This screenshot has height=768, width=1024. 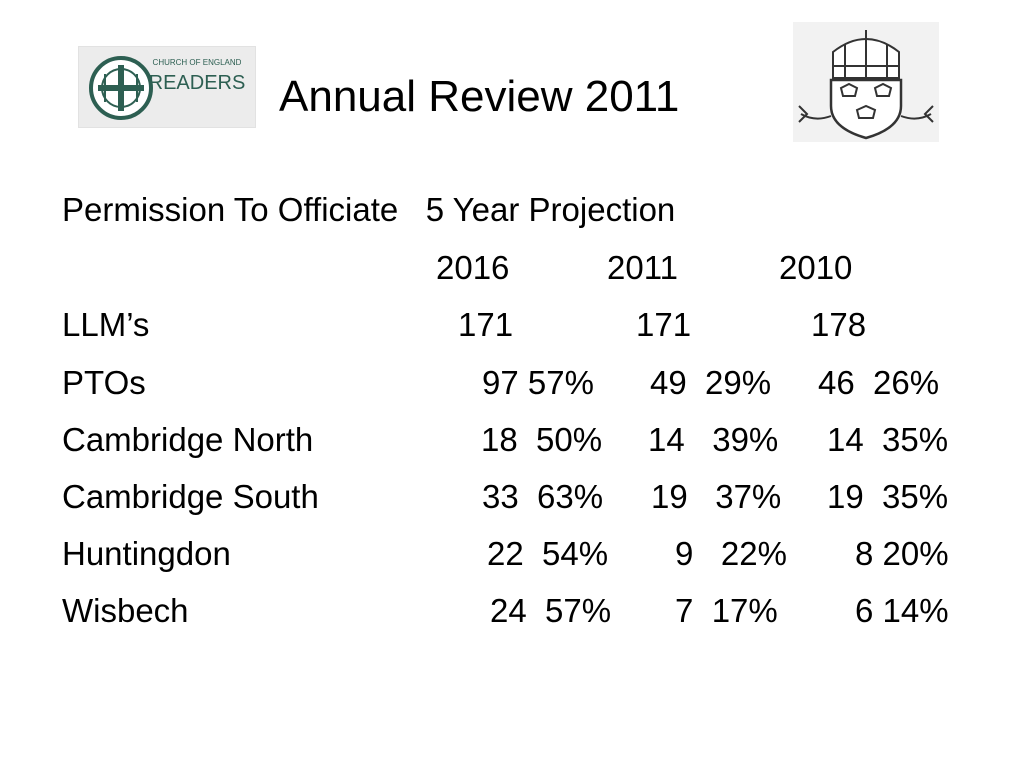 What do you see at coordinates (486, 324) in the screenshot?
I see `row-cell-2016: 171` at bounding box center [486, 324].